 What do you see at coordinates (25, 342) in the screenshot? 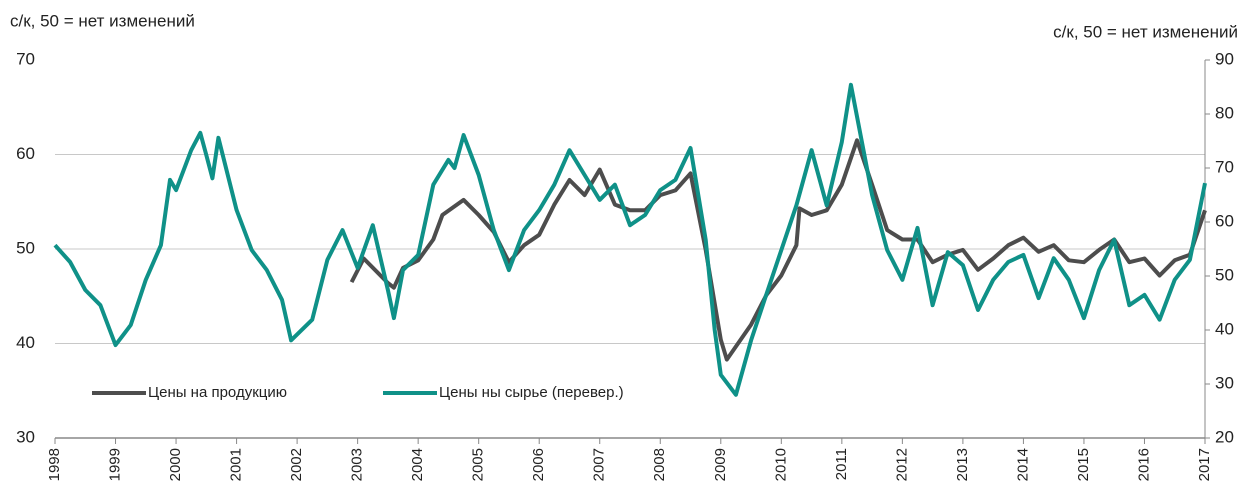
I see `y-tick-label: 40` at bounding box center [25, 342].